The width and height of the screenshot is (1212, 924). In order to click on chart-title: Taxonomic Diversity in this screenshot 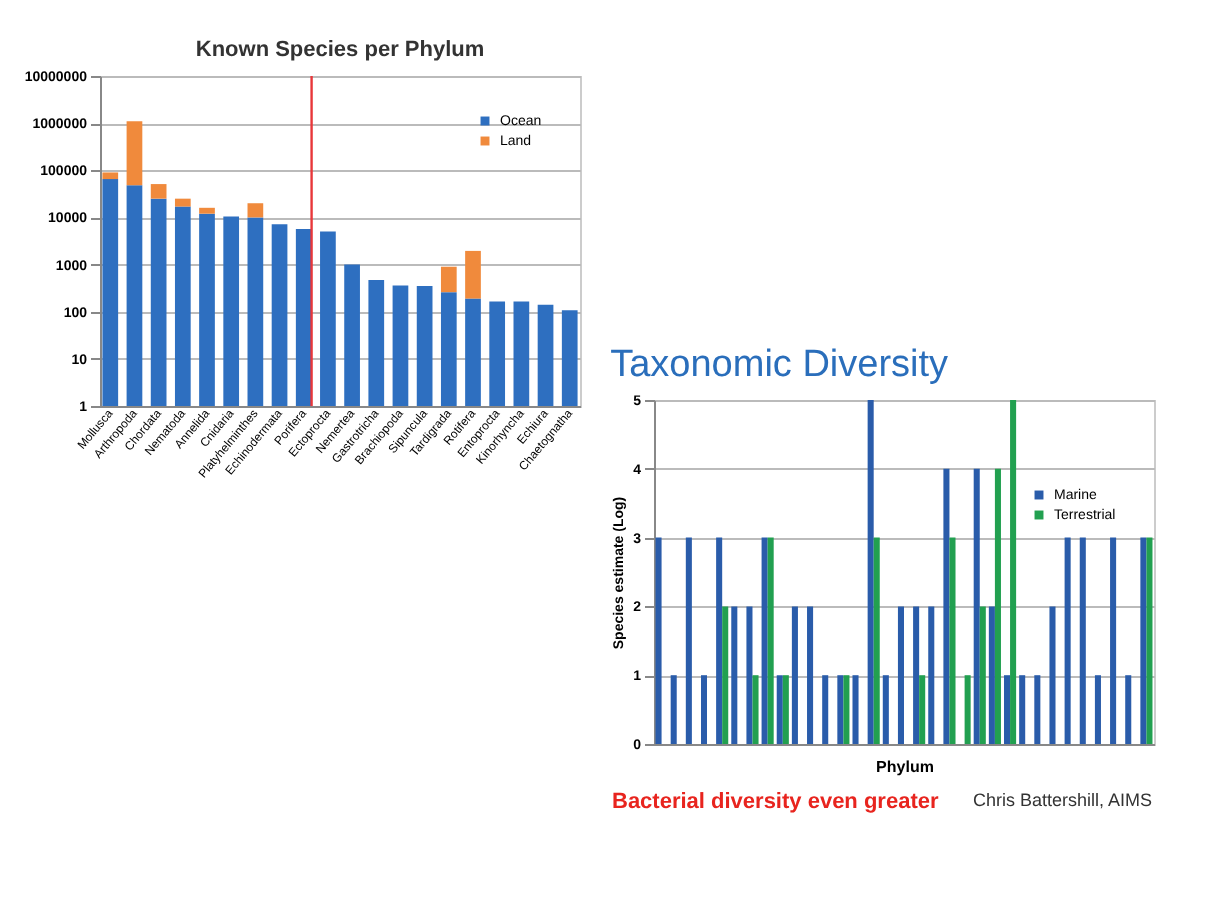, I will do `click(780, 365)`.